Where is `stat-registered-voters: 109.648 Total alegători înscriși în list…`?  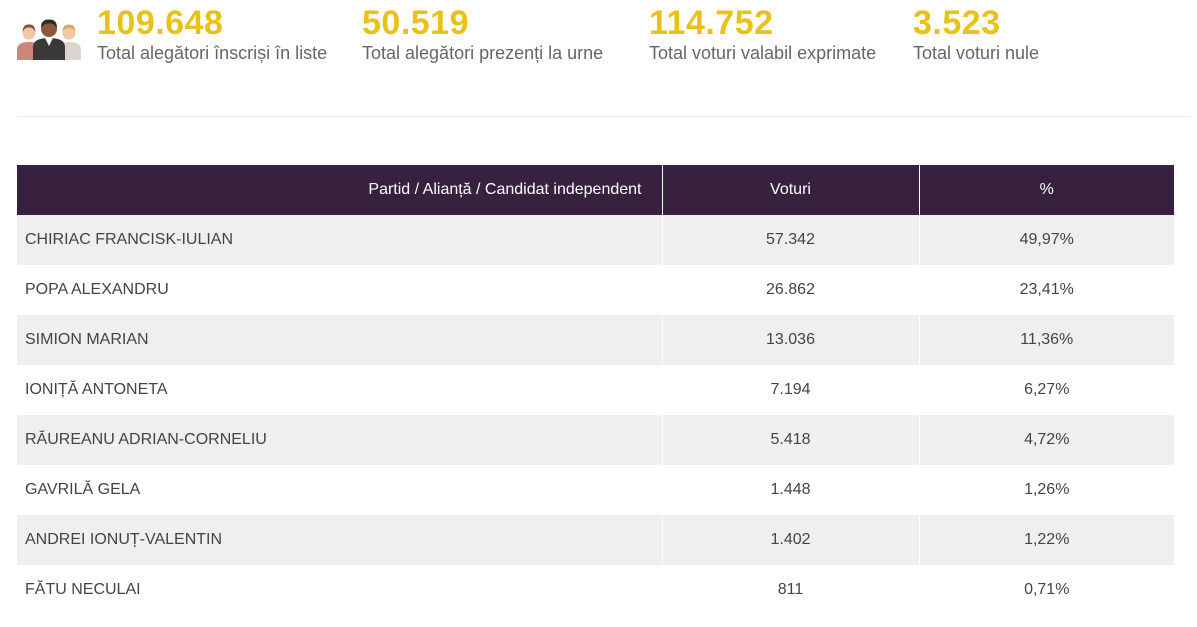
stat-registered-voters: 109.648 Total alegători înscriși în list… is located at coordinates (212, 34).